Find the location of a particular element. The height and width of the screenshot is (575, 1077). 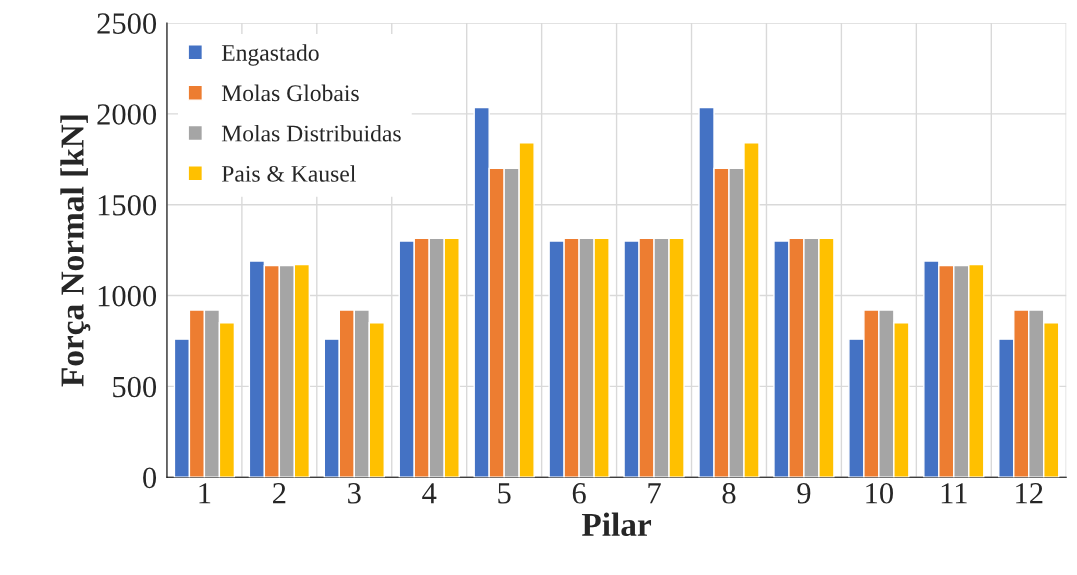

x-axis-title: Pilar is located at coordinates (616, 524).